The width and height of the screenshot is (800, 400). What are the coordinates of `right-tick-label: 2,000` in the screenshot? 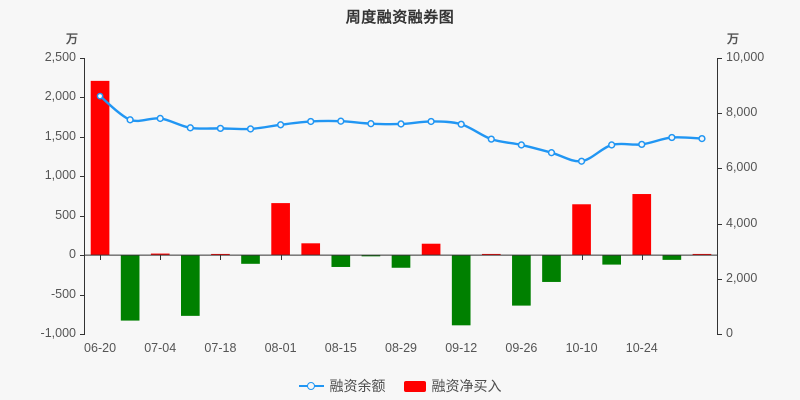 It's located at (742, 277).